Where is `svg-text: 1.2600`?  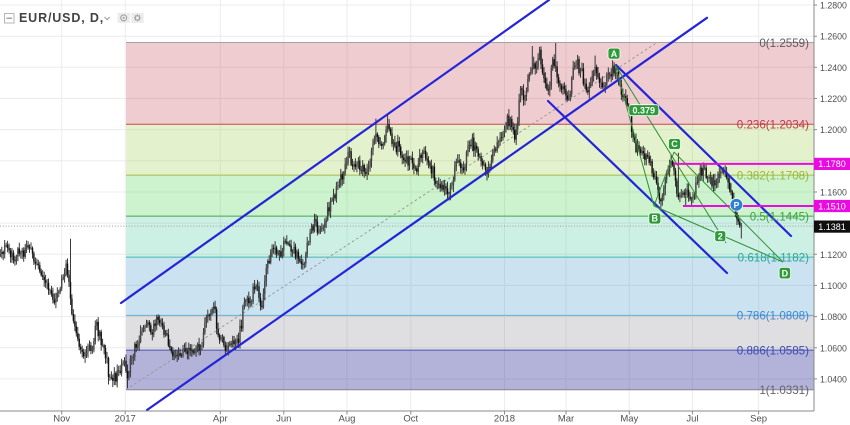
svg-text: 1.2600 is located at coordinates (833, 37).